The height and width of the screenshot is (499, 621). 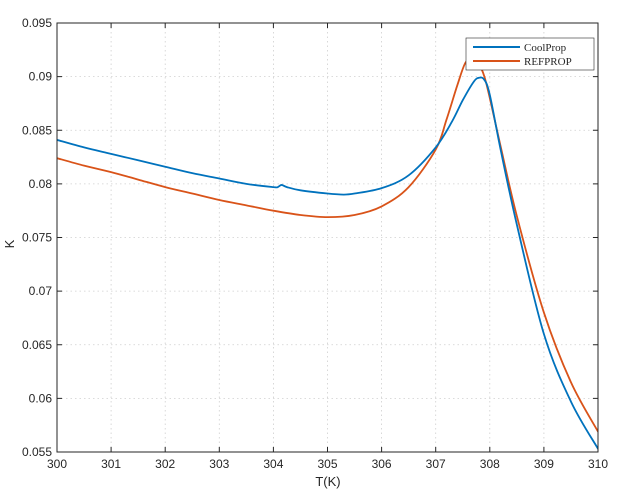 What do you see at coordinates (436, 464) in the screenshot?
I see `x-tick-label: 307` at bounding box center [436, 464].